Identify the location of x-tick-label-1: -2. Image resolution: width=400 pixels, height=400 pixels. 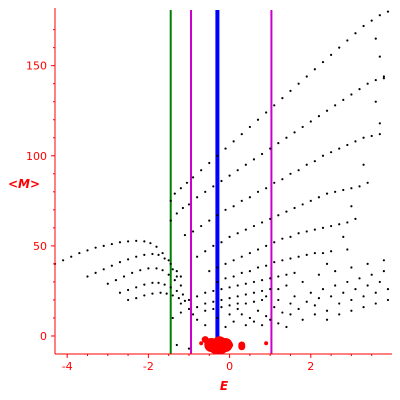
(148, 366).